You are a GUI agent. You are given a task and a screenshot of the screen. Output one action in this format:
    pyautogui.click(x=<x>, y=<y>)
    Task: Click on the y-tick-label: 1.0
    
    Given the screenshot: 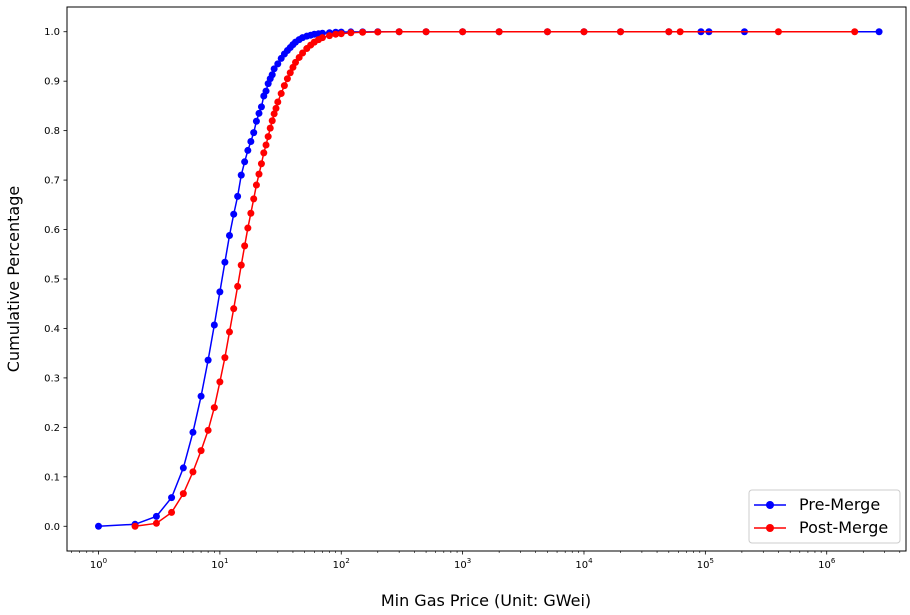 What is the action you would take?
    pyautogui.click(x=52, y=32)
    